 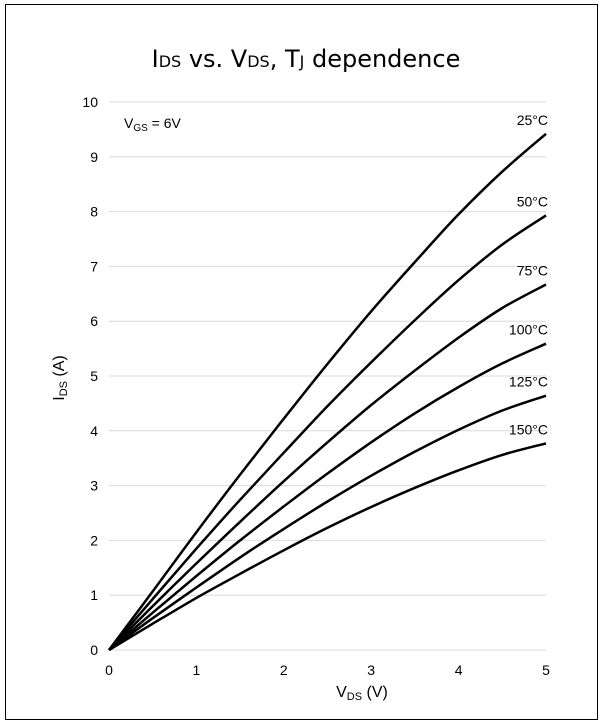 I want to click on y-tick-label: 7, so click(x=94, y=266).